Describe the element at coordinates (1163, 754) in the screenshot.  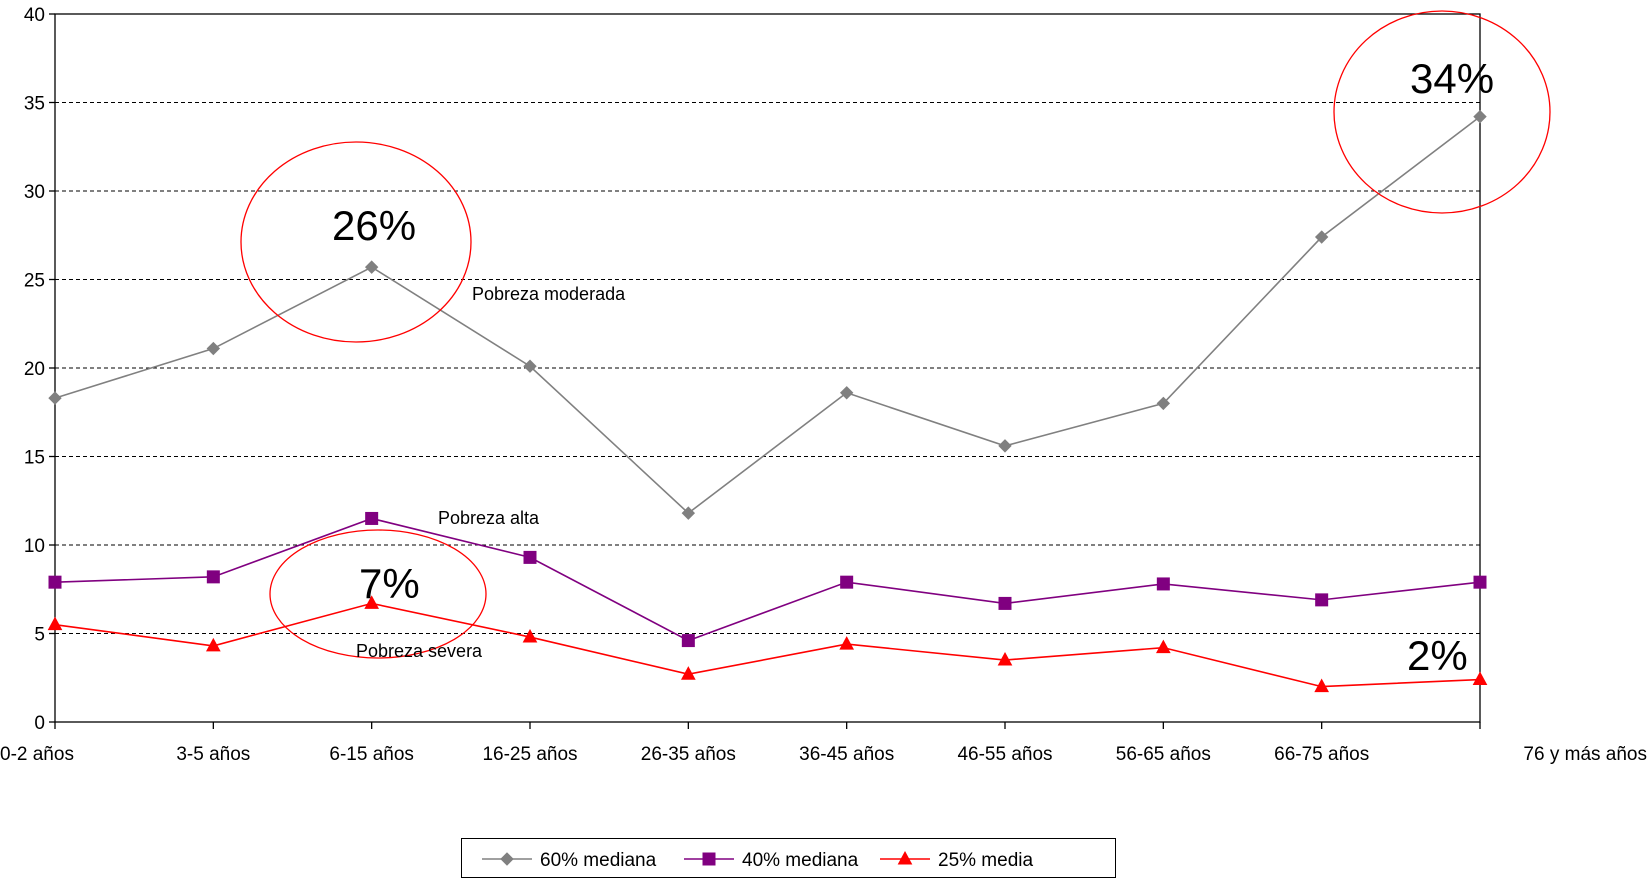
I see `x-tick-label: 56-65 años` at that location.